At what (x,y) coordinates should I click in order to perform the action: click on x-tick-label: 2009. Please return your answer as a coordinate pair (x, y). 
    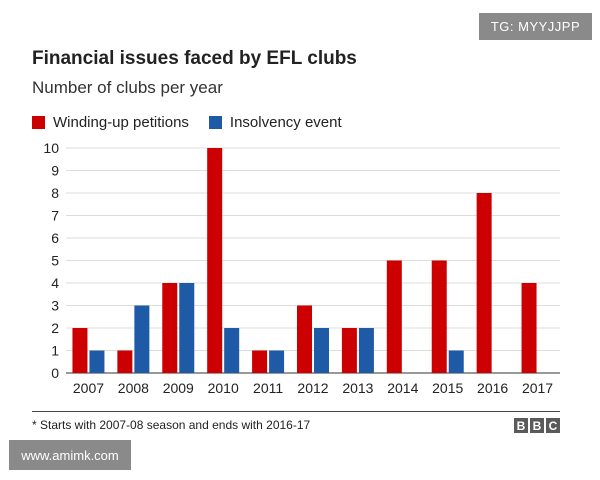
    Looking at the image, I should click on (178, 388).